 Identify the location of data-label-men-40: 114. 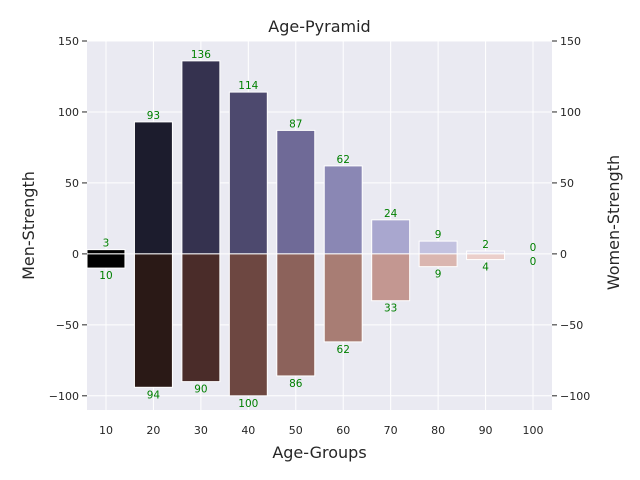
(248, 86).